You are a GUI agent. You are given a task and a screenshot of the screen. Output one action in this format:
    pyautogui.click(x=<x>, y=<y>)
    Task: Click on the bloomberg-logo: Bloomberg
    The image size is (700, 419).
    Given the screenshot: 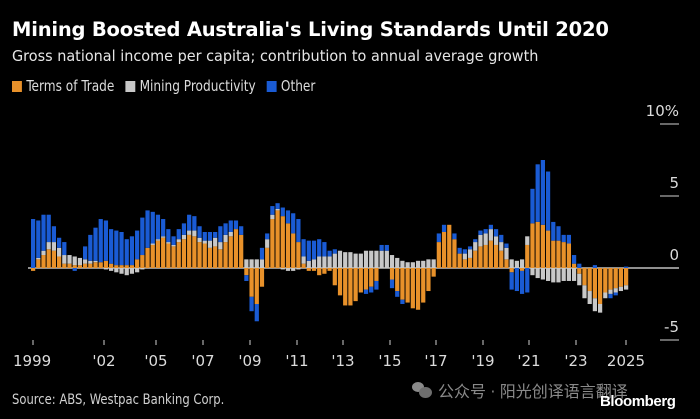 What is the action you would take?
    pyautogui.click(x=638, y=401)
    